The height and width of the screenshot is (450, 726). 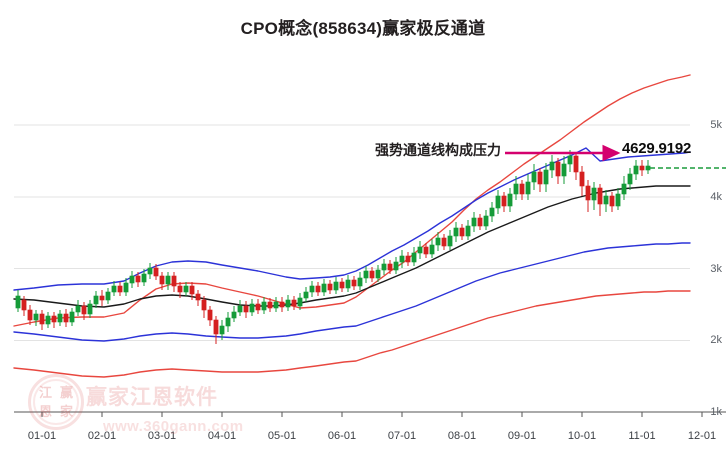 What do you see at coordinates (370, 414) in the screenshot?
I see `axis-lines` at bounding box center [370, 414].